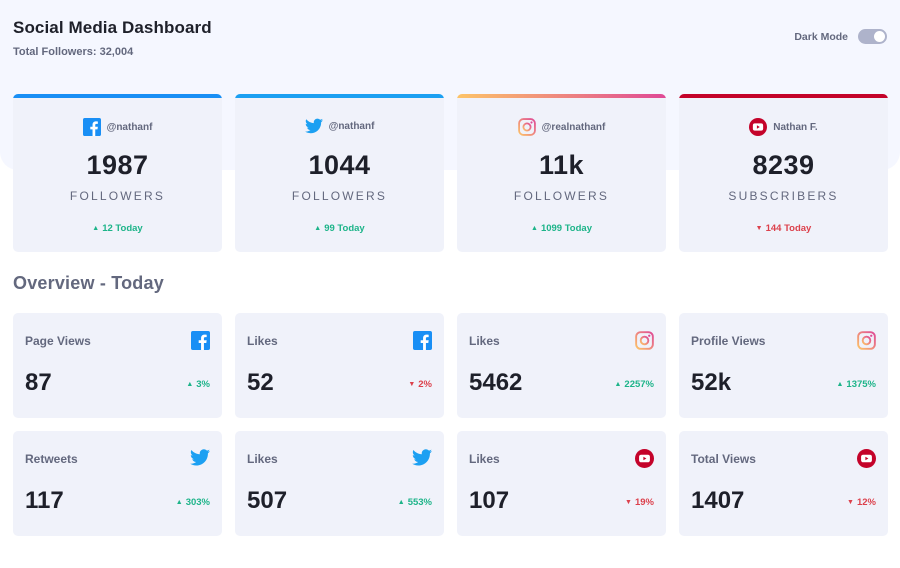 The height and width of the screenshot is (568, 900). I want to click on metric-change: ▲ 1375%, so click(856, 384).